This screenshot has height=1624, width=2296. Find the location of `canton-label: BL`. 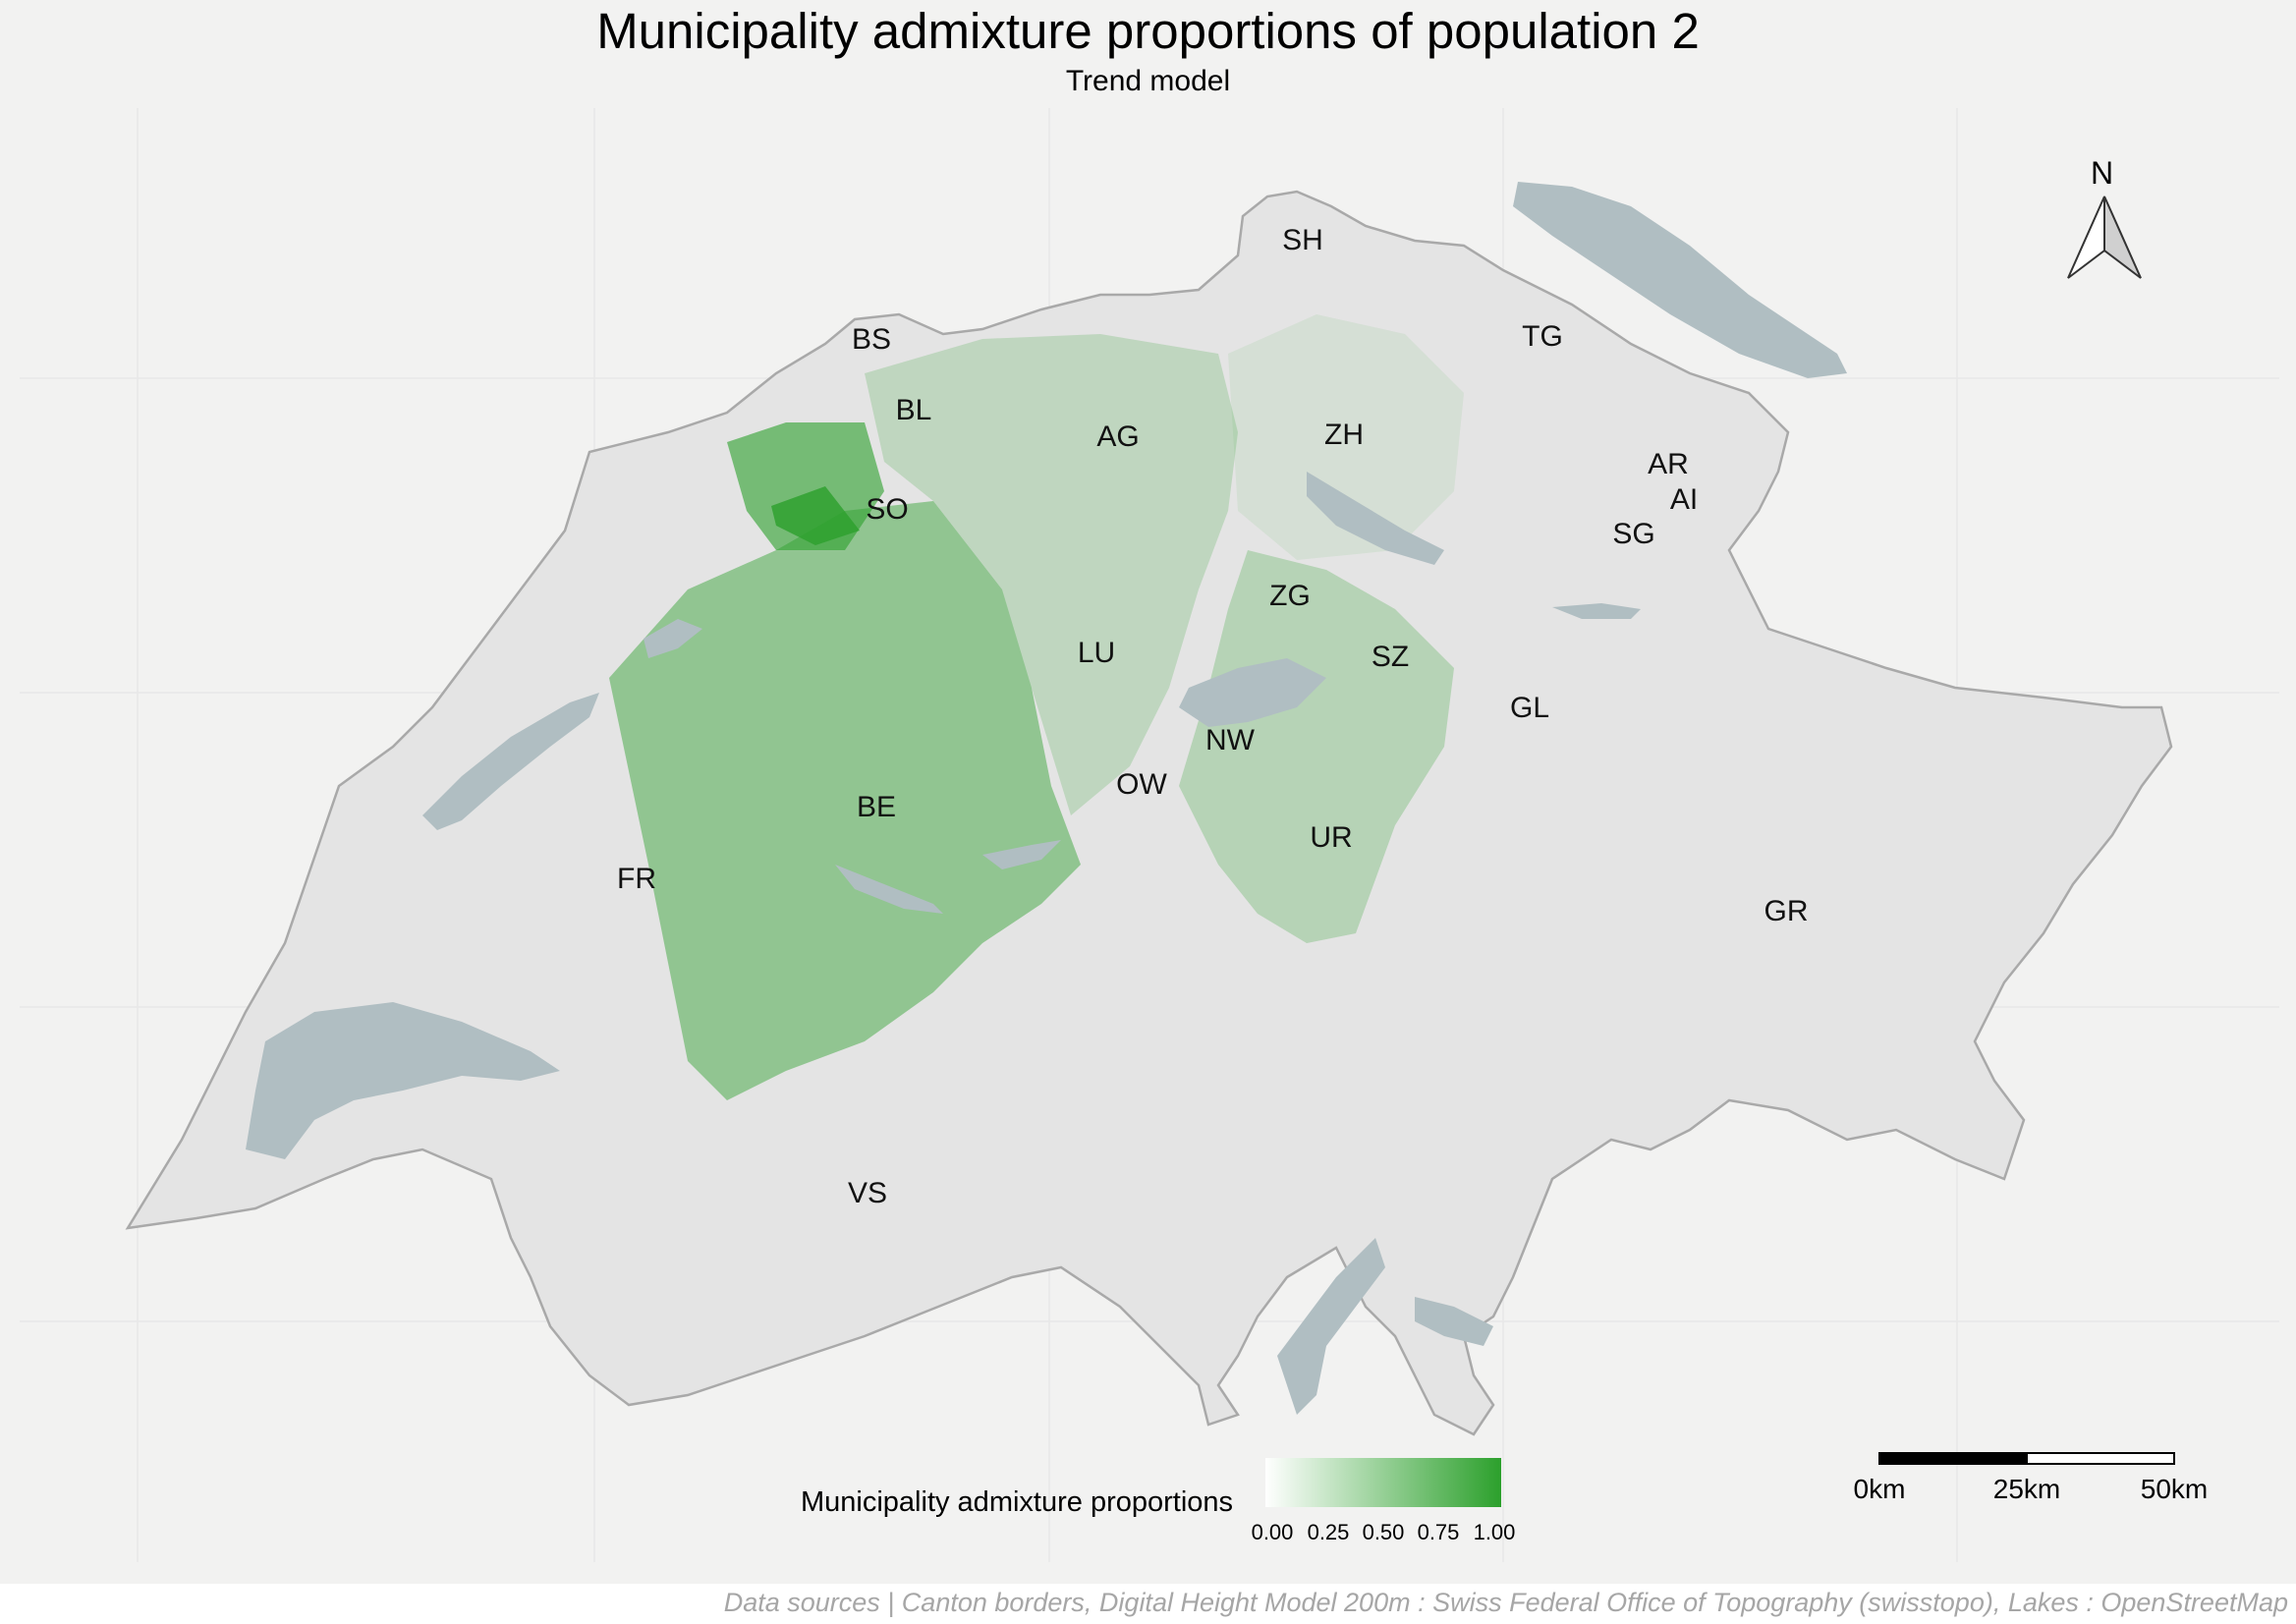

canton-label: BL is located at coordinates (914, 410).